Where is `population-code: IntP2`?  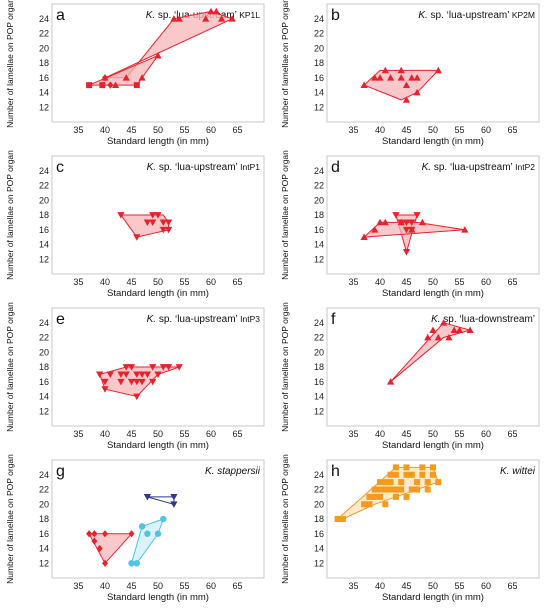 population-code: IntP2 is located at coordinates (524, 167).